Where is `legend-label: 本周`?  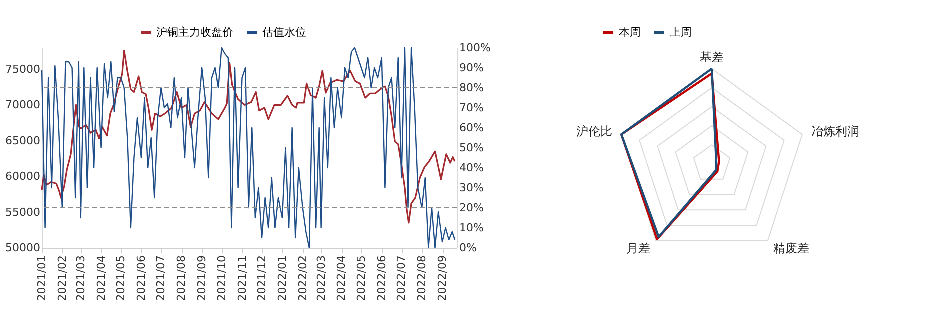 legend-label: 本周 is located at coordinates (630, 32).